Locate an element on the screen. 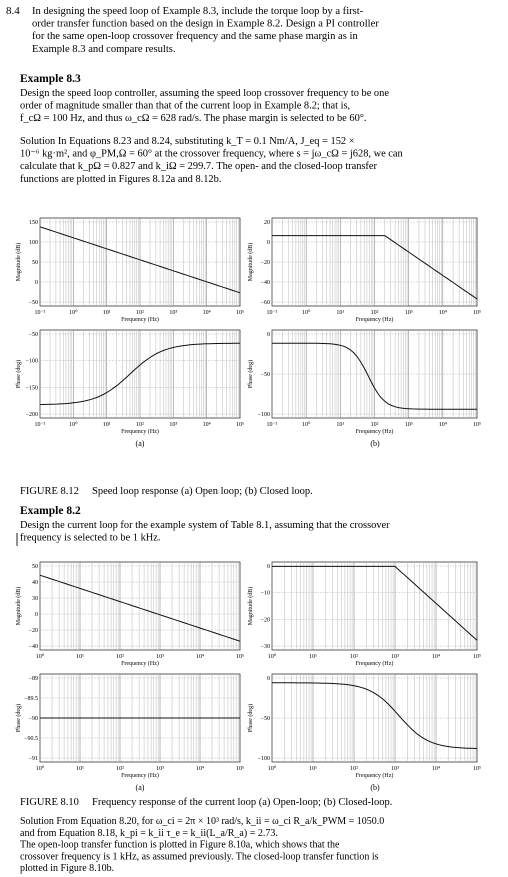 Image resolution: width=508 pixels, height=877 pixels. y-tick-label: 50 is located at coordinates (35, 263).